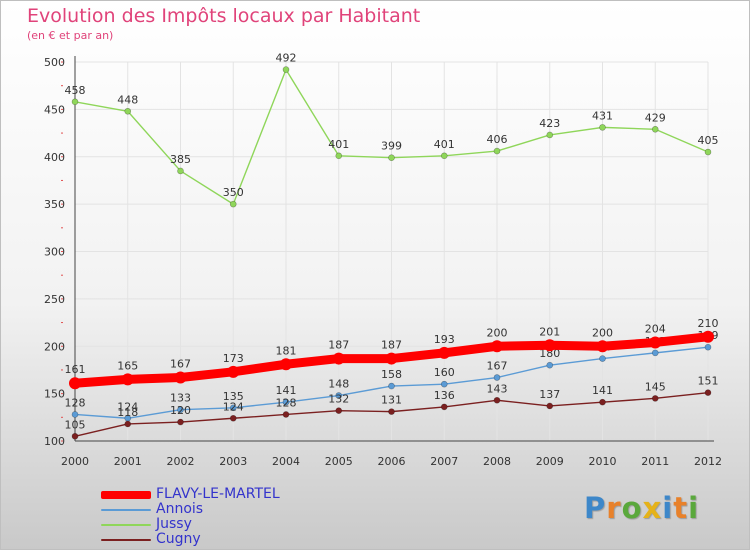 The width and height of the screenshot is (750, 550). What do you see at coordinates (174, 524) in the screenshot?
I see `legend-label: Jussy` at bounding box center [174, 524].